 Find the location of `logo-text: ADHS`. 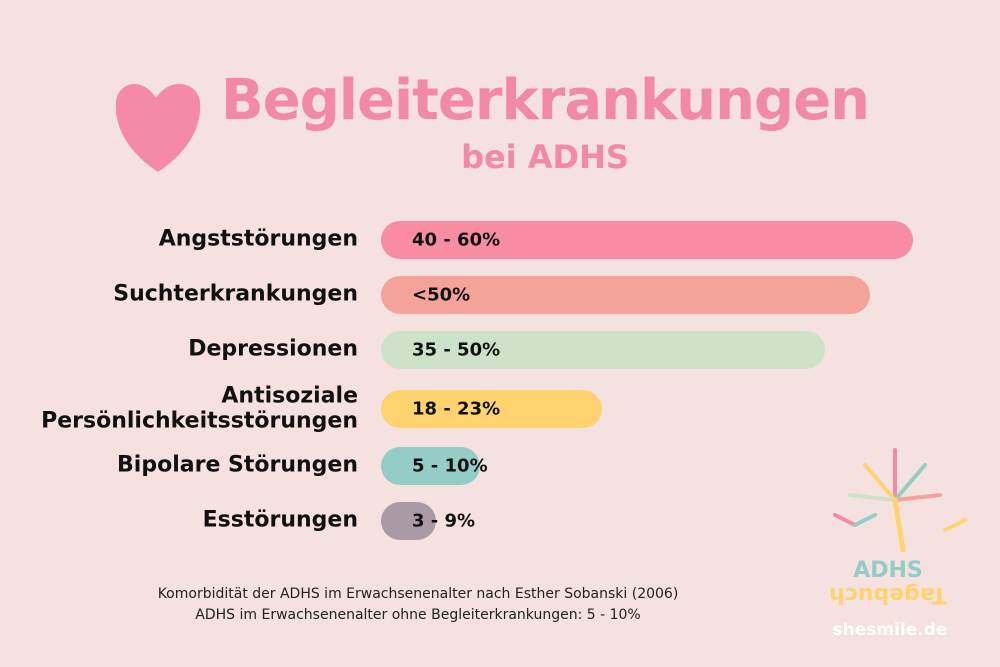

logo-text: ADHS is located at coordinates (888, 570).